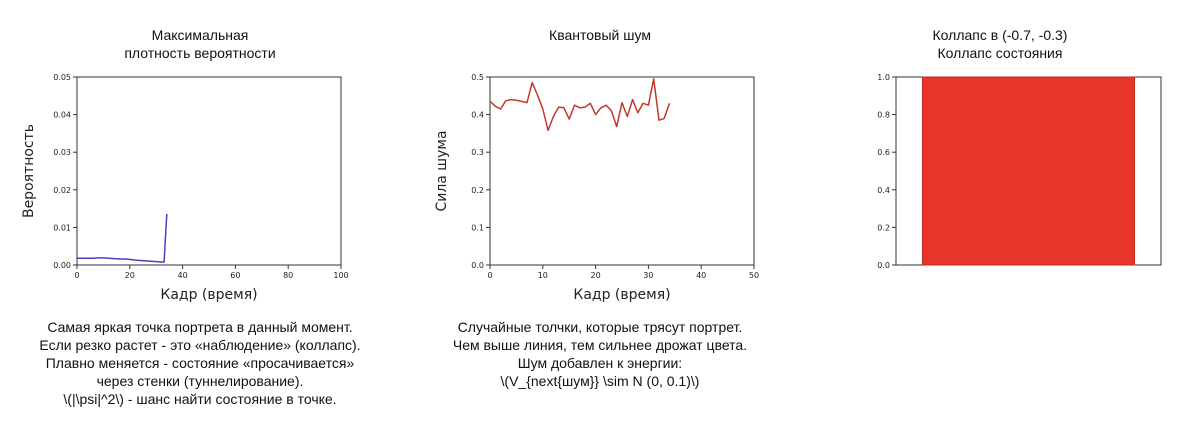 This screenshot has height=437, width=1200. What do you see at coordinates (477, 152) in the screenshot?
I see `y-tick-label: 0.3` at bounding box center [477, 152].